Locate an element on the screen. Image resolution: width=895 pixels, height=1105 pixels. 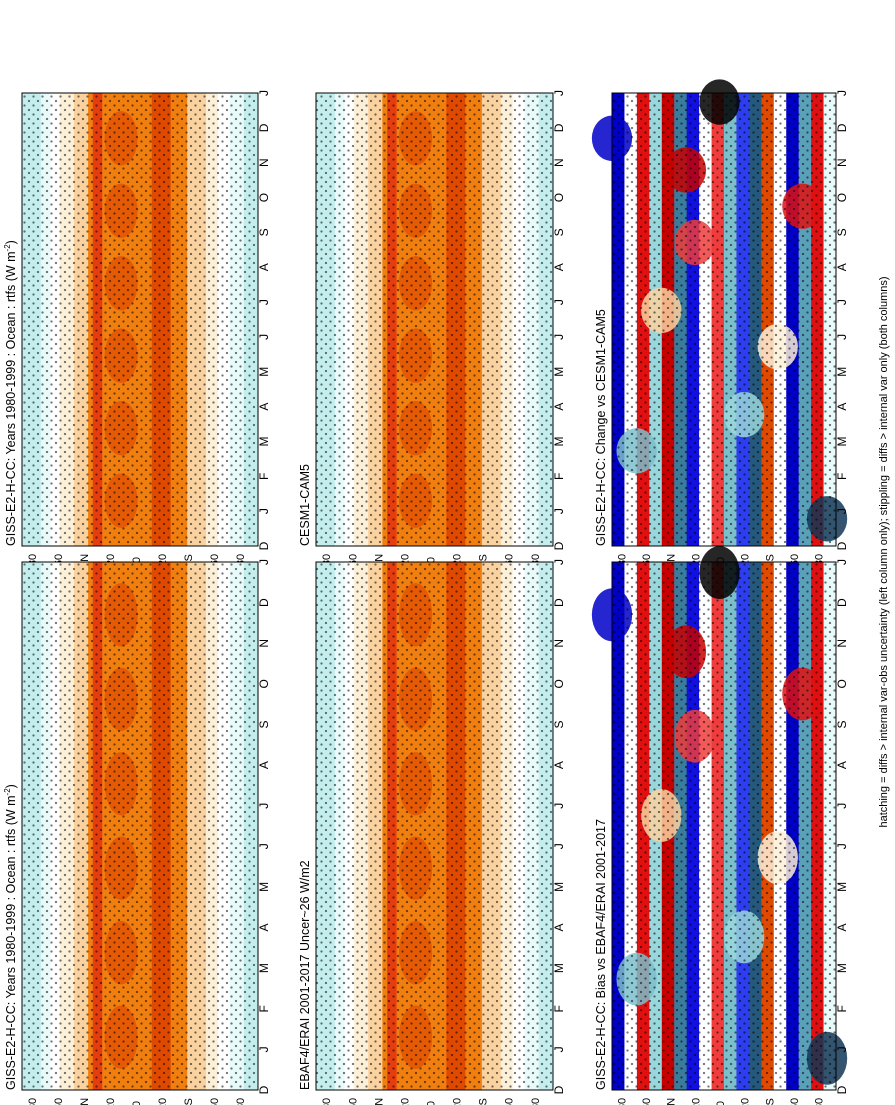
panel-title-main: GISS-E2-H-CC: Change vs CESM1-CAM5 is located at coordinates (601, 427).